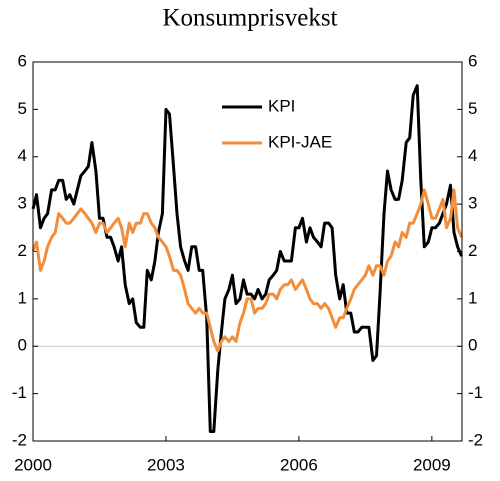 This screenshot has height=481, width=500. Describe the element at coordinates (22, 250) in the screenshot. I see `y-tick-label: 2` at that location.